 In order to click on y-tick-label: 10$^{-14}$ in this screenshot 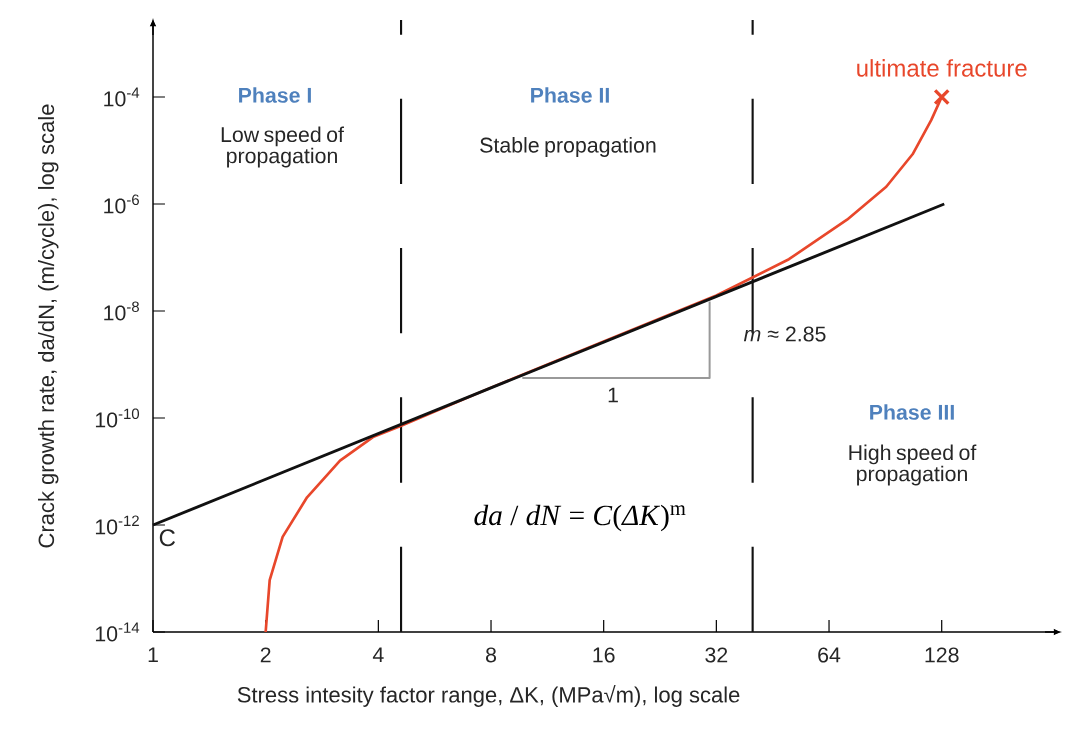, I will do `click(117, 632)`.